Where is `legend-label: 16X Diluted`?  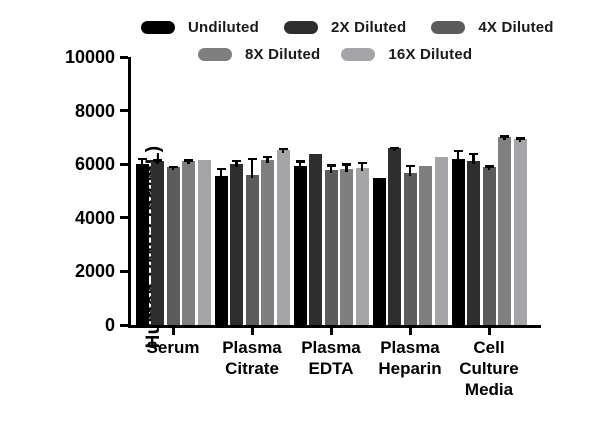 legend-label: 16X Diluted is located at coordinates (430, 54).